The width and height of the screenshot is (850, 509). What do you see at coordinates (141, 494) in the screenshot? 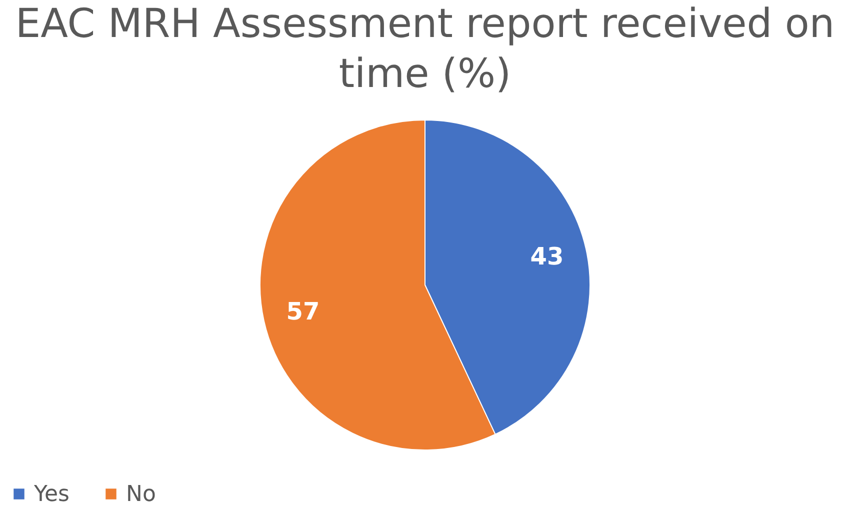
I see `legend-label: No` at bounding box center [141, 494].